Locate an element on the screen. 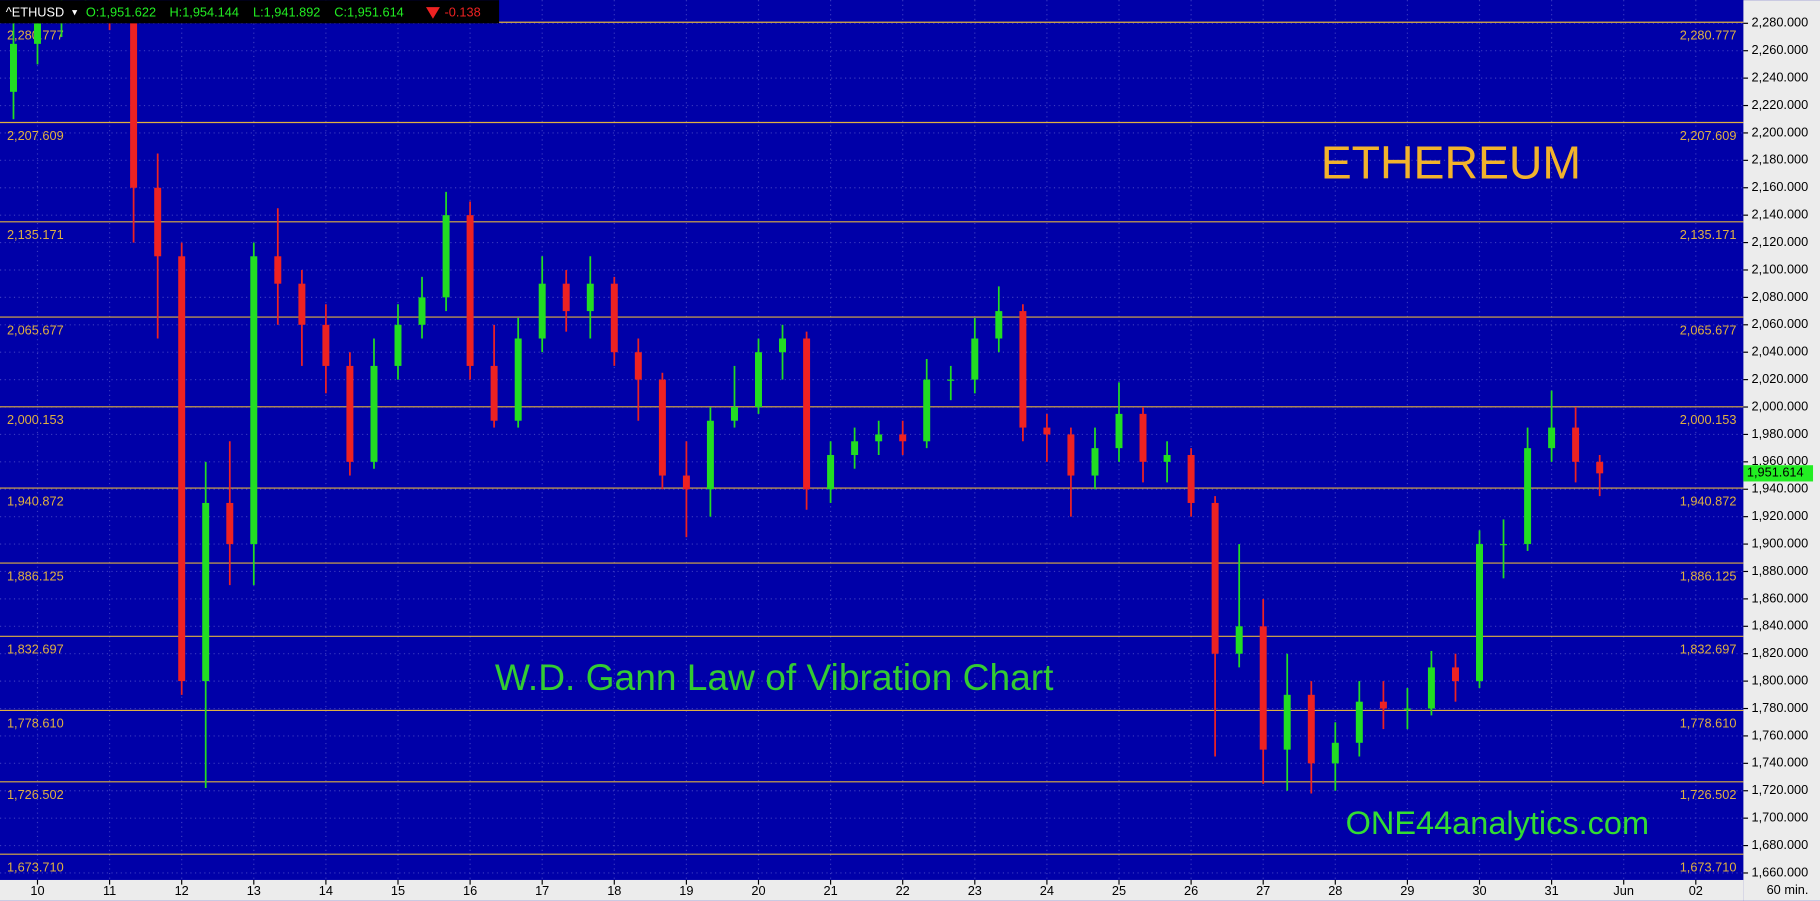  y-tick-label: 2,040.000 is located at coordinates (1780, 351).